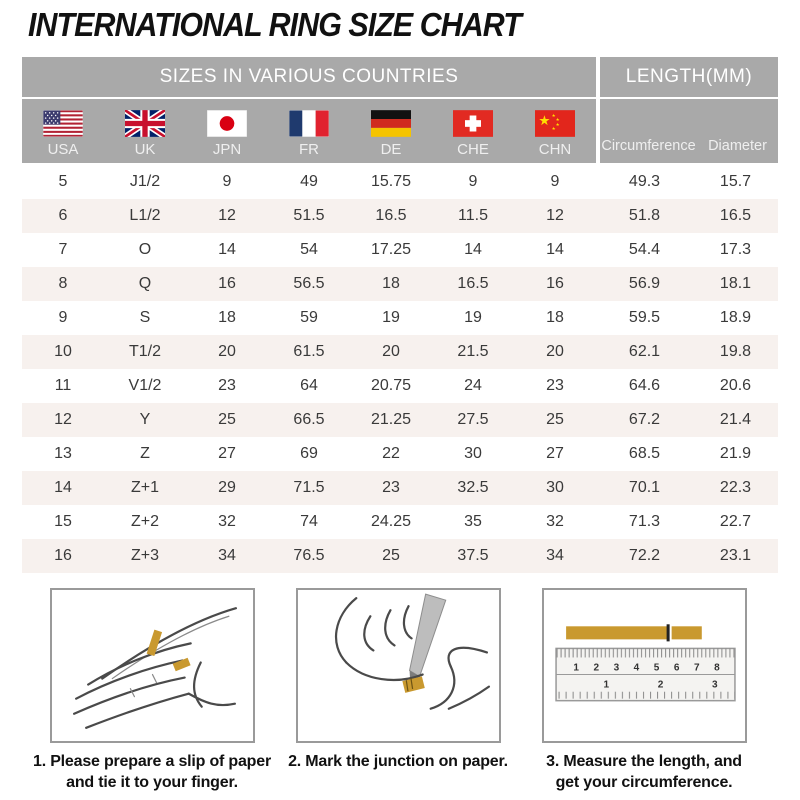 Image resolution: width=800 pixels, height=800 pixels. Describe the element at coordinates (275, 24) in the screenshot. I see `page-title: INTERNATIONAL RING SIZE CHART` at that location.